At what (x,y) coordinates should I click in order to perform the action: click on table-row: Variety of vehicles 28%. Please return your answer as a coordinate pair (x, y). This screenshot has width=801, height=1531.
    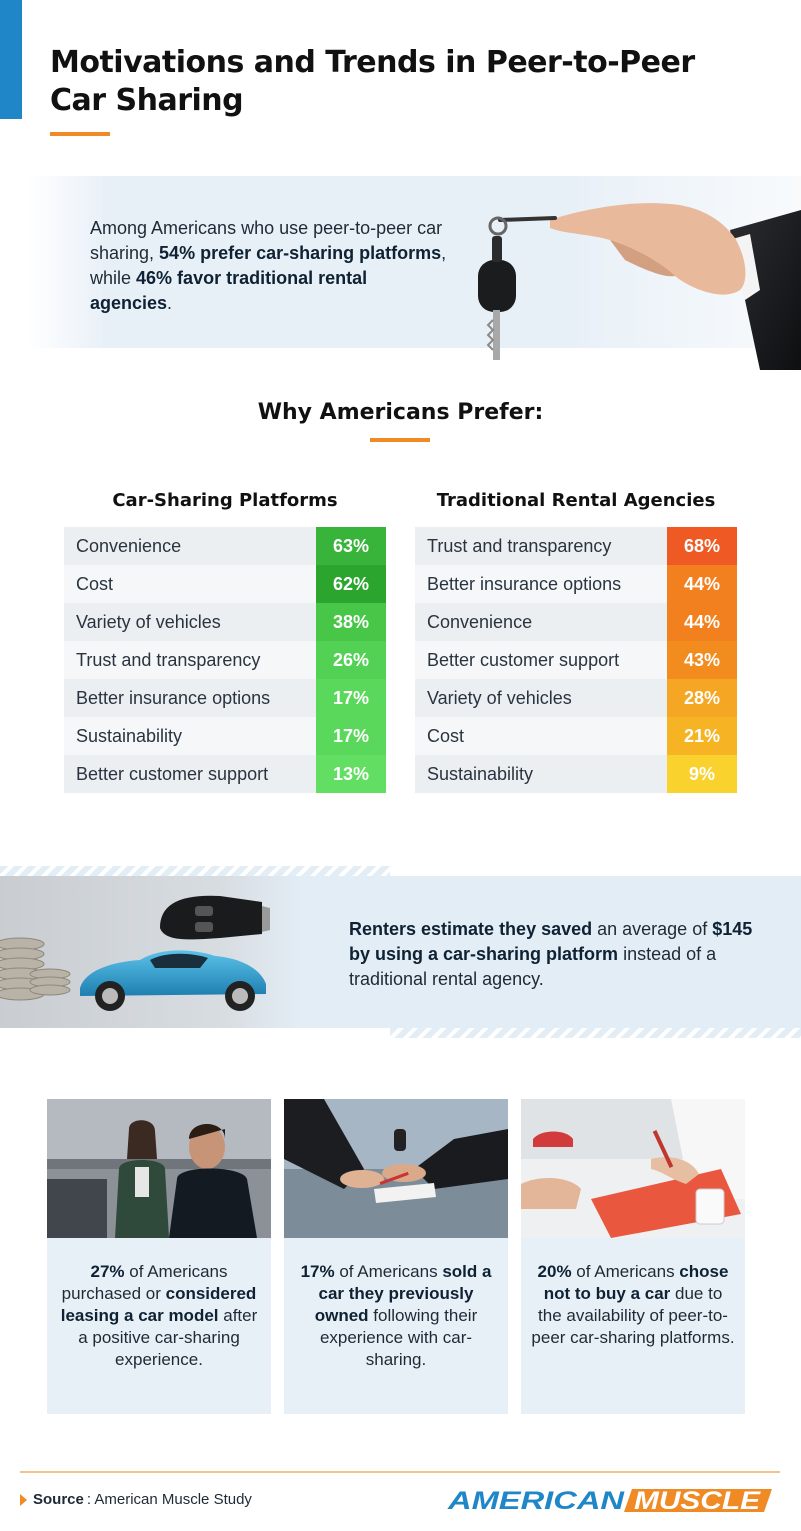
    Looking at the image, I should click on (576, 698).